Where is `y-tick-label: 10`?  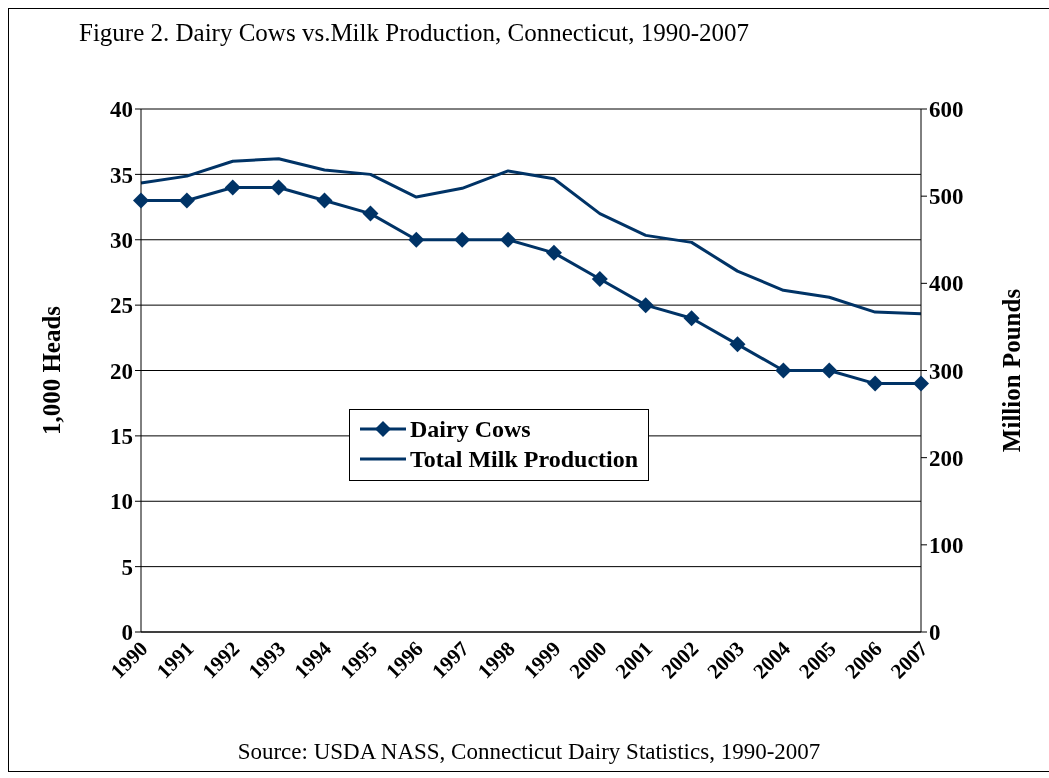
y-tick-label: 10 is located at coordinates (121, 502).